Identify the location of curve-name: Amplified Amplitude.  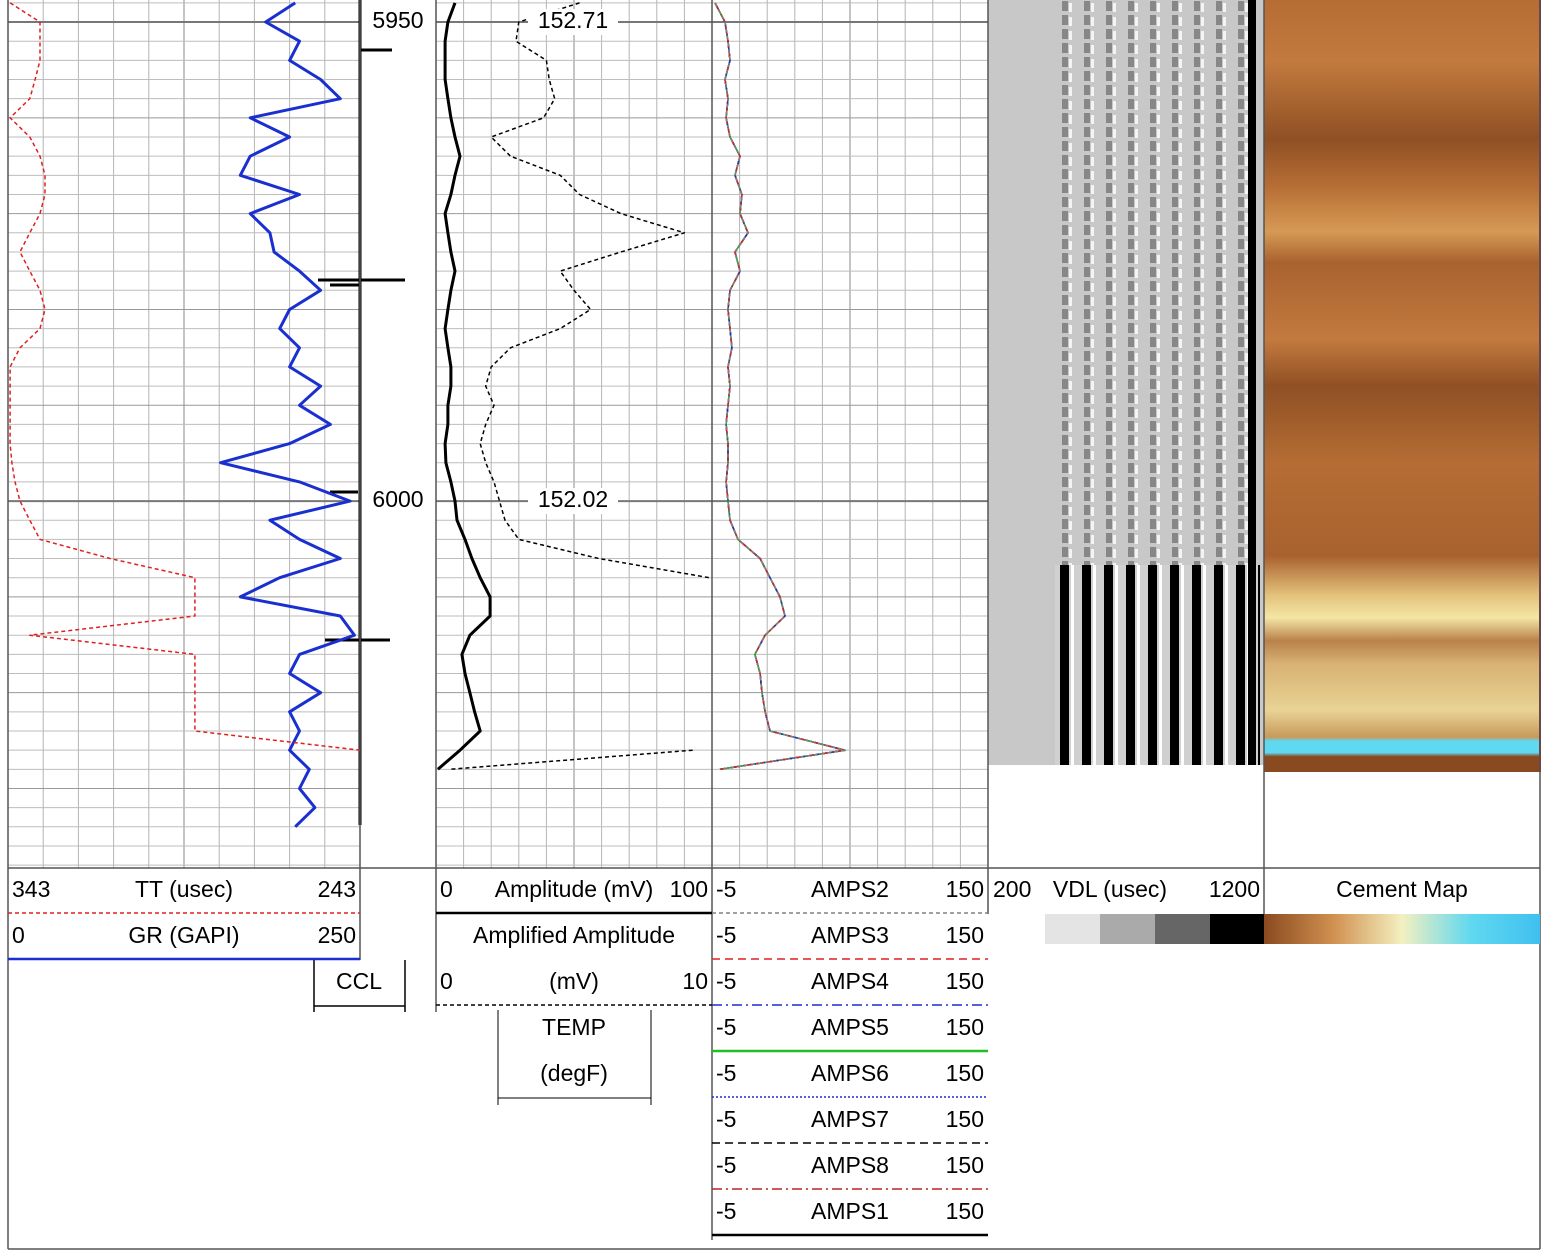
(574, 935).